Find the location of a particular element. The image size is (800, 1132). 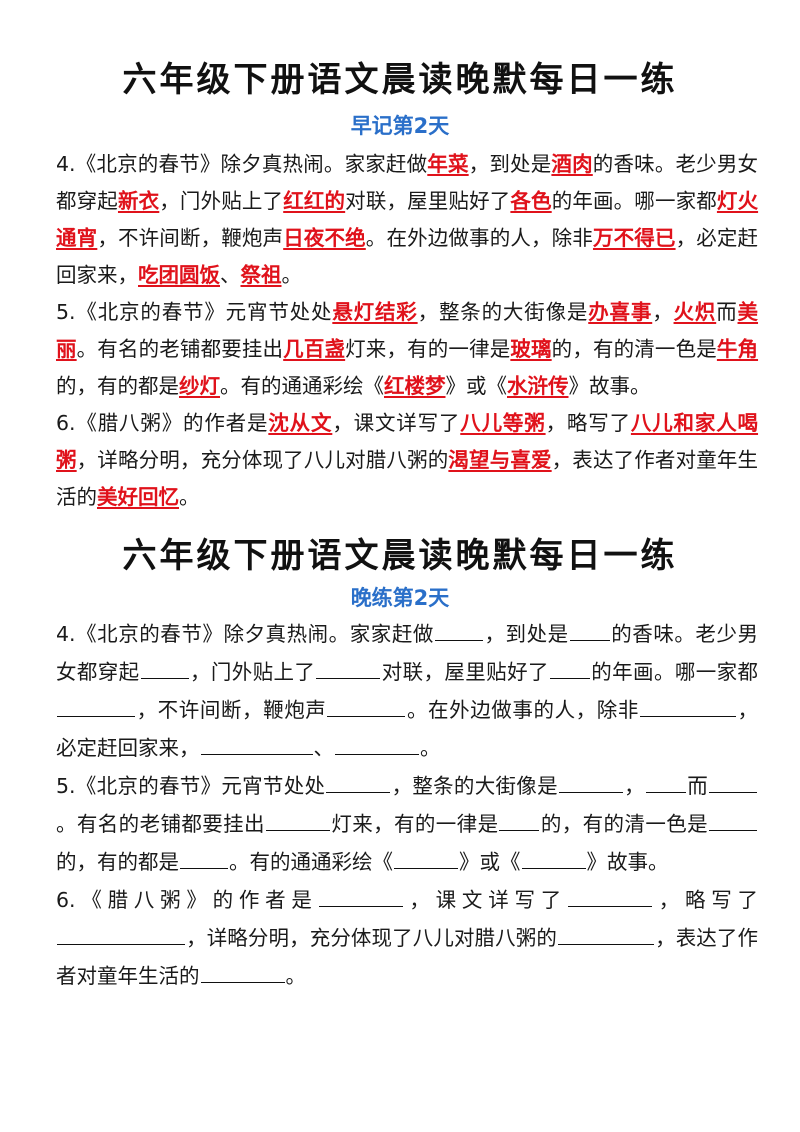

answer: 美好回忆 is located at coordinates (138, 497).